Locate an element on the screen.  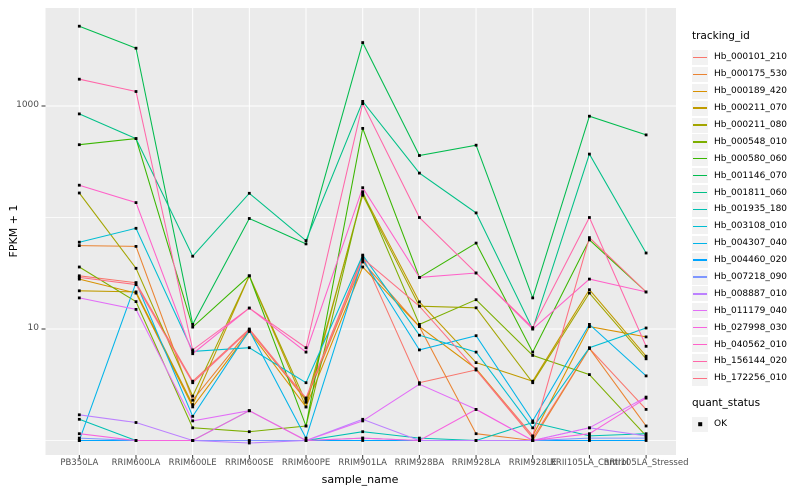
quant-status-key is located at coordinates (700, 424).